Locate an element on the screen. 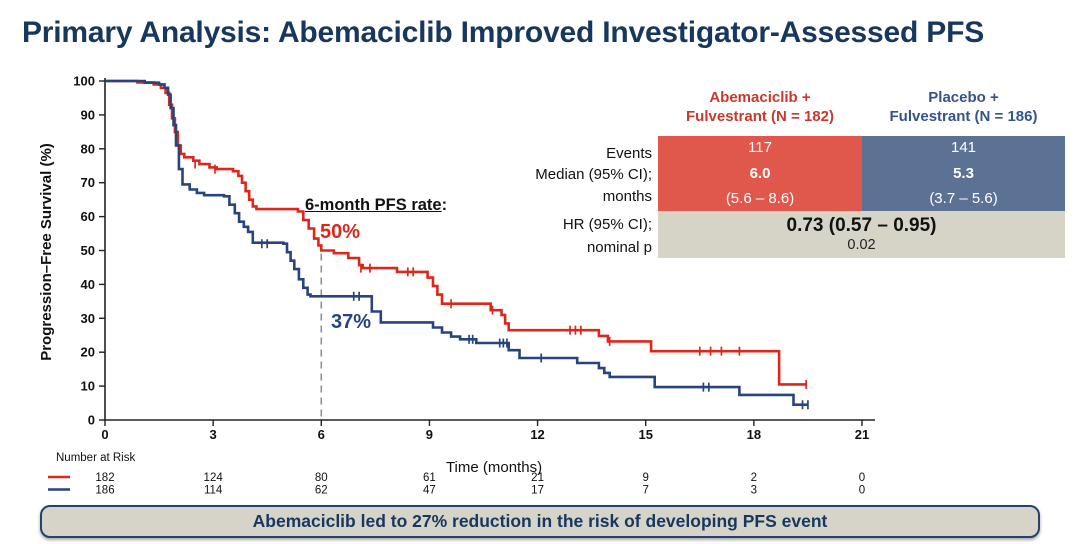  x-tick-label: 0 is located at coordinates (104, 434).